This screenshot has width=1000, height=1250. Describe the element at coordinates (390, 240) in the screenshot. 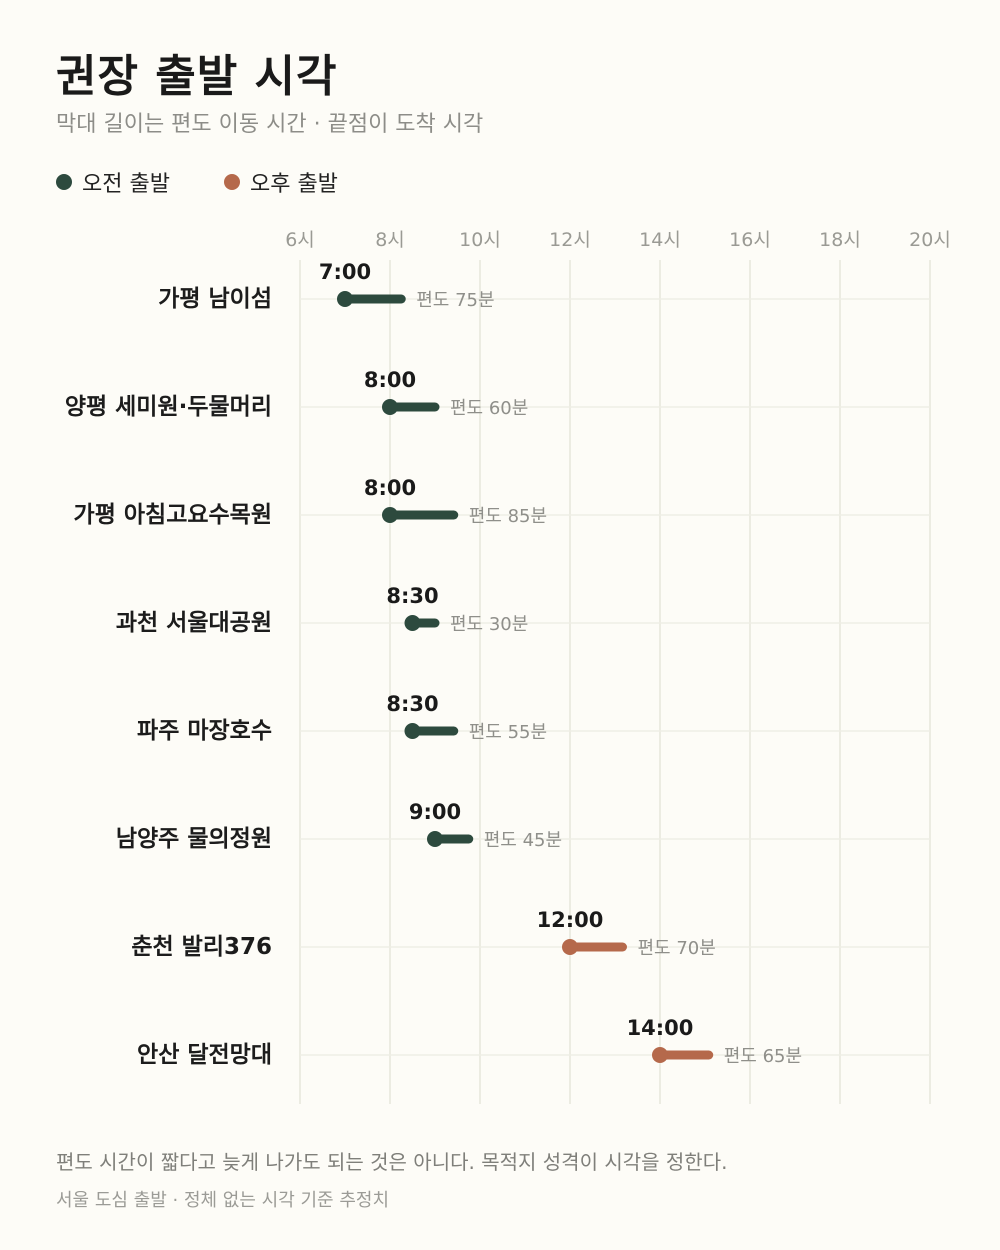

I see `x-tick-label: 8시` at that location.